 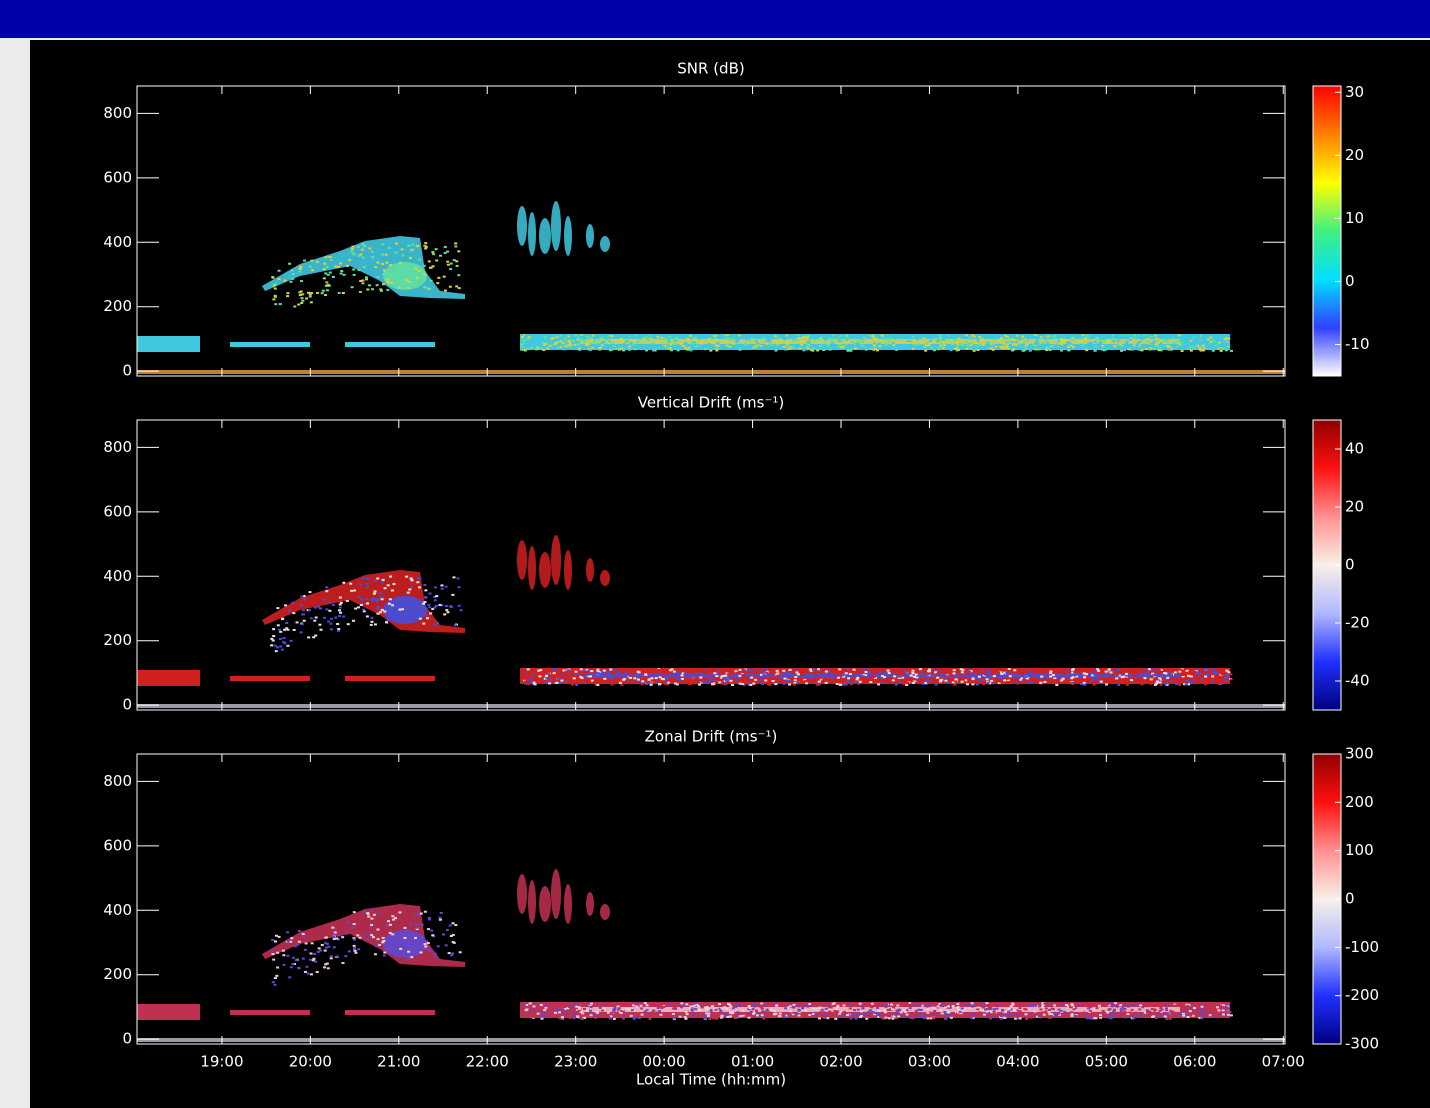 I want to click on colorbar-tick-label: 200, so click(x=1359, y=802).